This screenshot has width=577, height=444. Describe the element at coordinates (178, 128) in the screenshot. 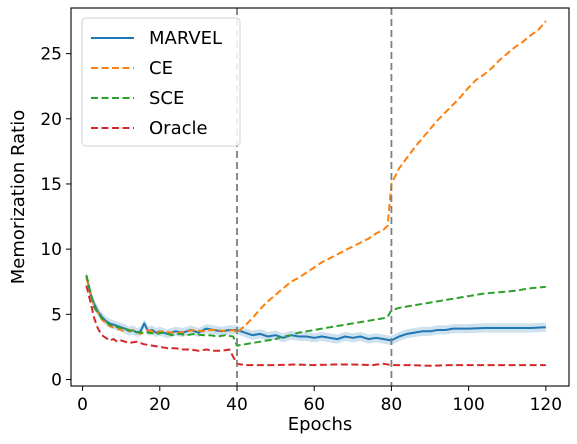

I see `legend-label-oracle: Oracle` at that location.